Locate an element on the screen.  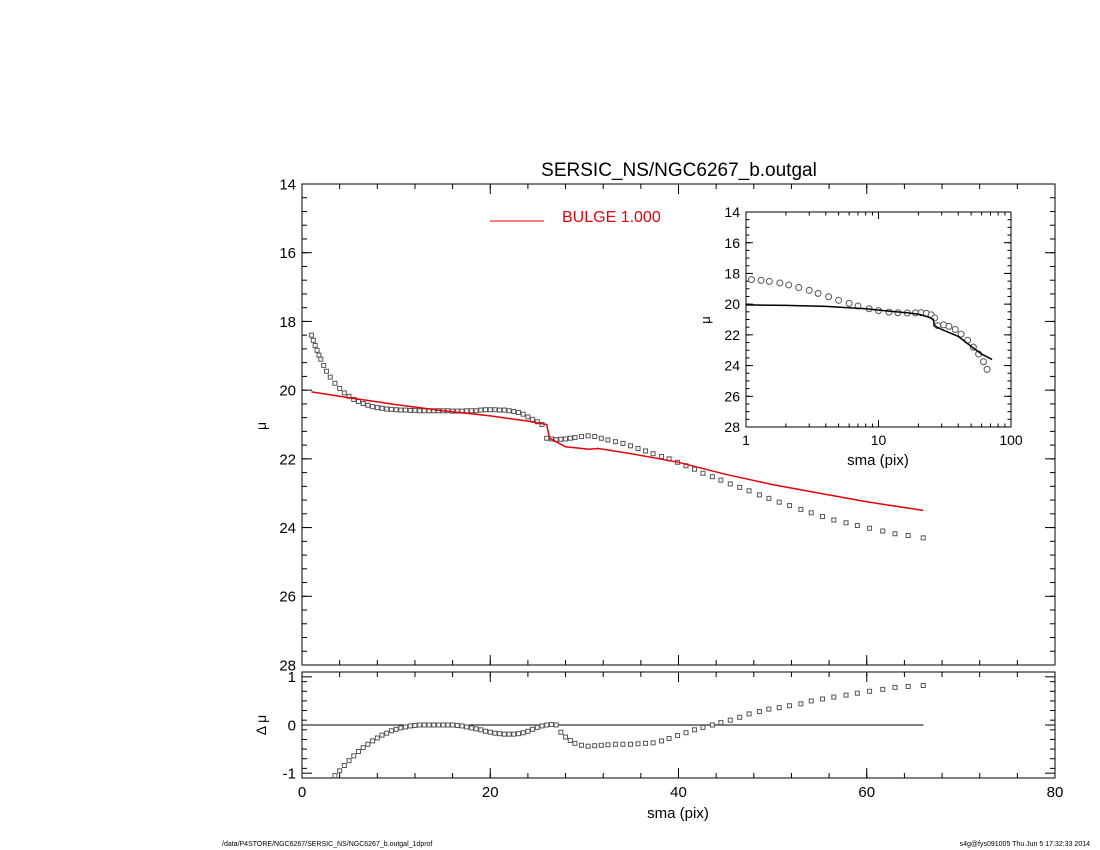
inset-y-axis-label: μ is located at coordinates (705, 320).